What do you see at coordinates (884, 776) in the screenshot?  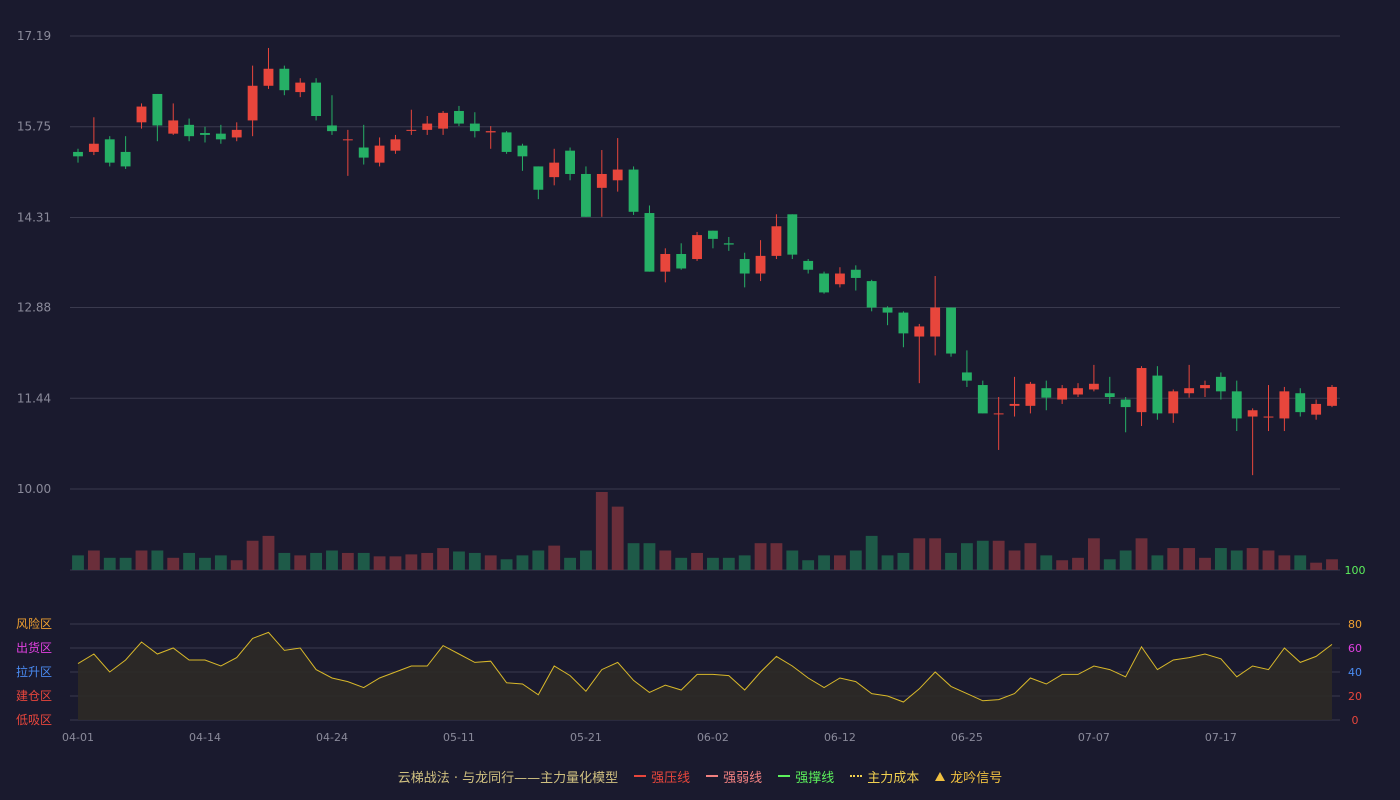 I see `legend-item: 主力成本` at bounding box center [884, 776].